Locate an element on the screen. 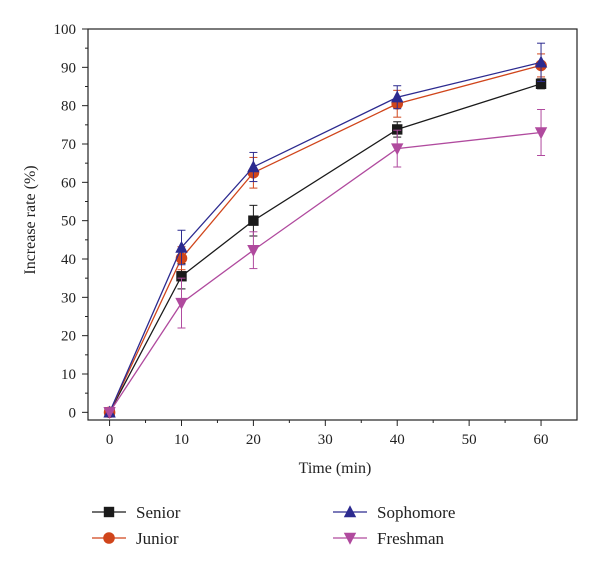  x-axis: 0 10 20 30 40 50 60 is located at coordinates (327, 434).